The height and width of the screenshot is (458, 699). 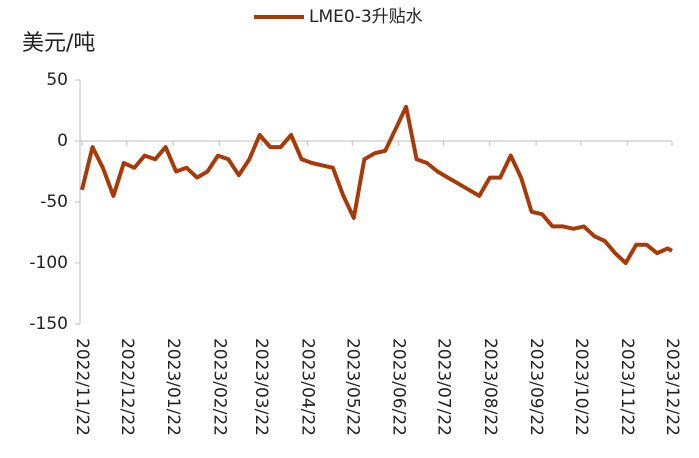 What do you see at coordinates (48, 324) in the screenshot?
I see `y-tick-label: -150` at bounding box center [48, 324].